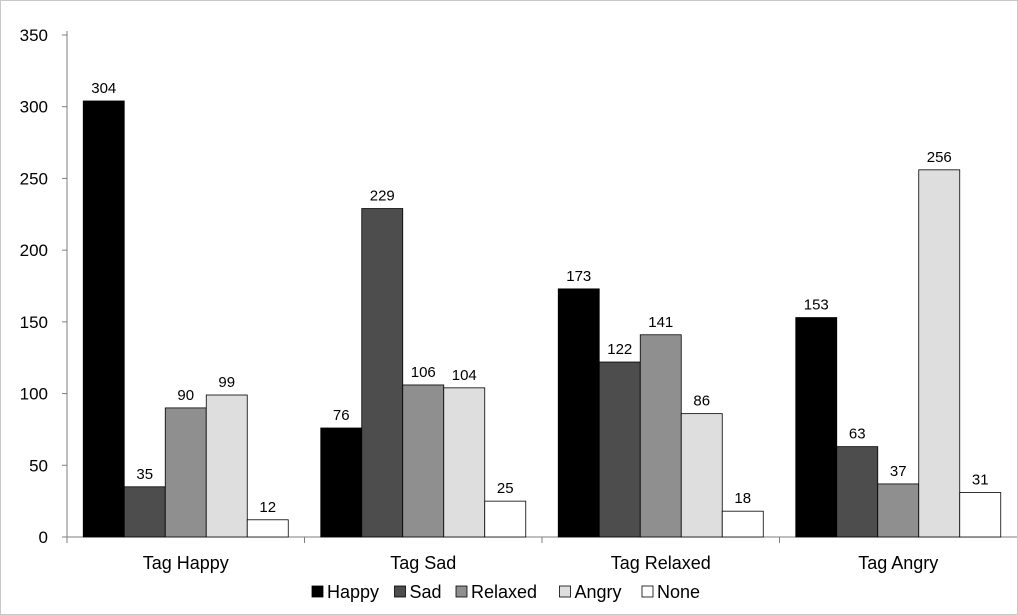  What do you see at coordinates (660, 322) in the screenshot?
I see `data-label: 141` at bounding box center [660, 322].